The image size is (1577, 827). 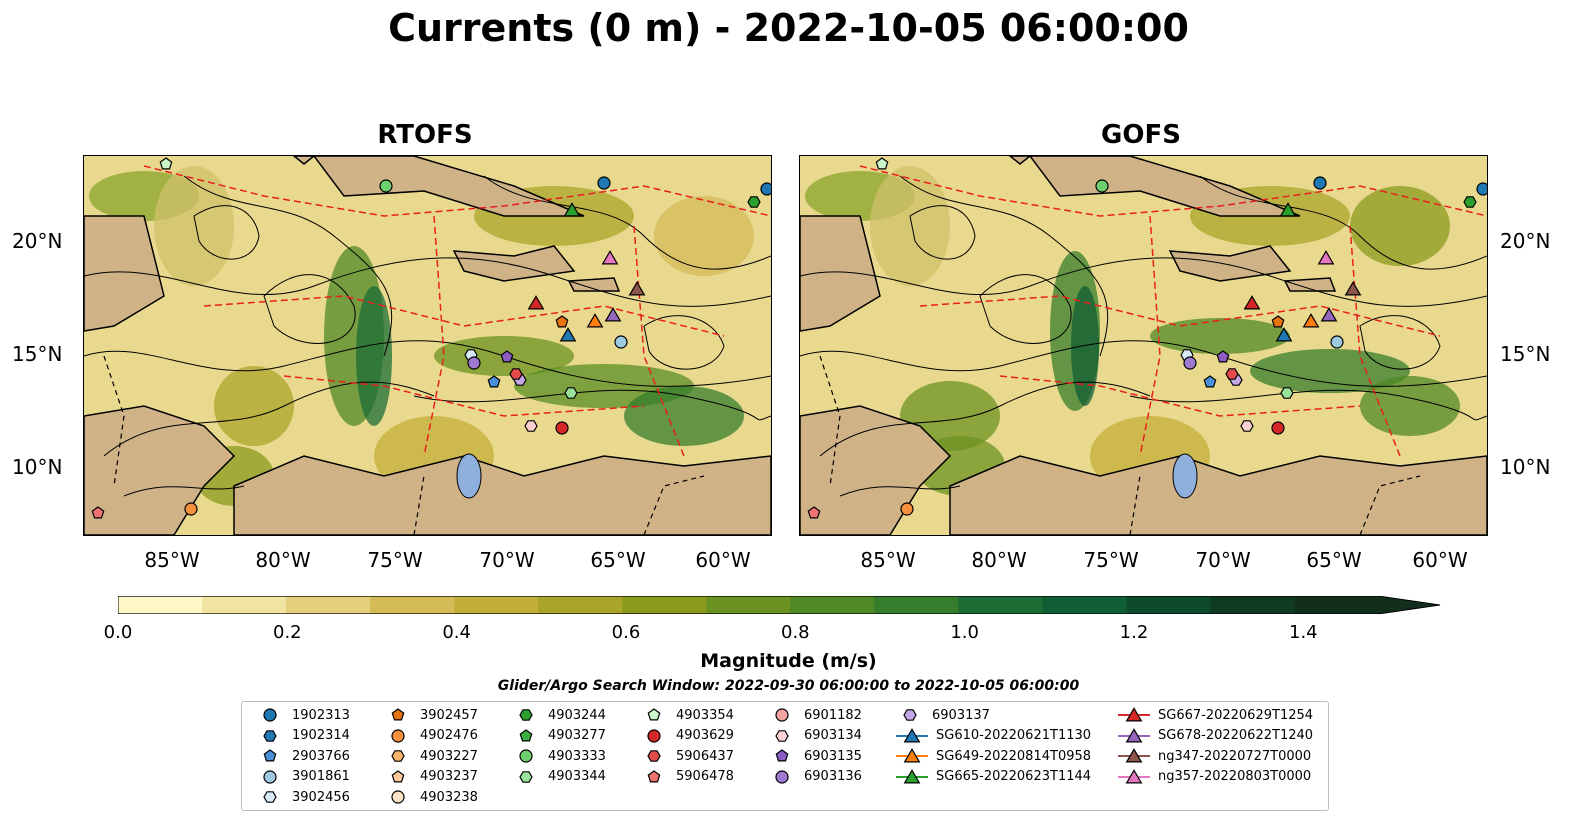 What do you see at coordinates (888, 560) in the screenshot?
I see `lon-label-85w-right: 85°W` at bounding box center [888, 560].